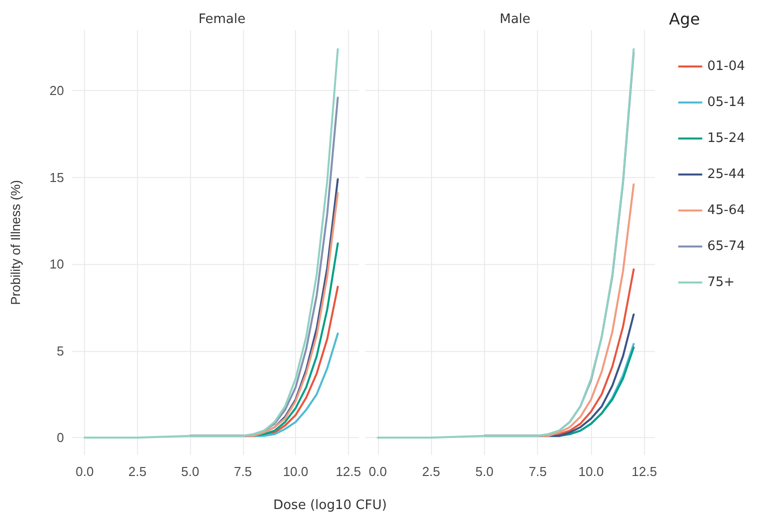 This screenshot has height=524, width=760. Describe the element at coordinates (726, 210) in the screenshot. I see `legend-label: 45-64` at that location.